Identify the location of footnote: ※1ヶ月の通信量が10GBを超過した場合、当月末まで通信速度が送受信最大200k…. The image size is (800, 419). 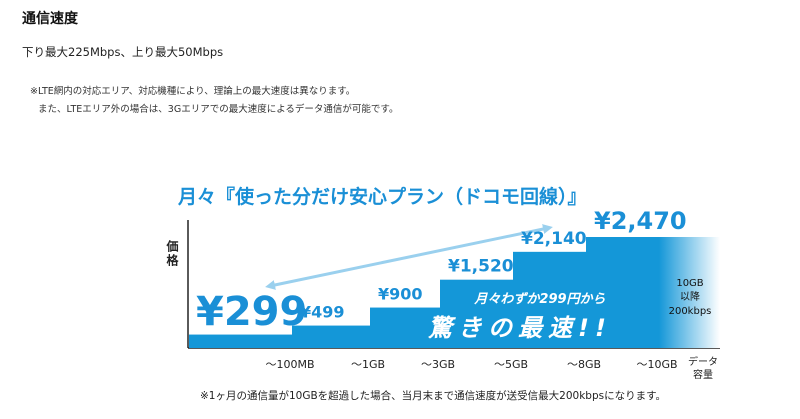
(433, 396).